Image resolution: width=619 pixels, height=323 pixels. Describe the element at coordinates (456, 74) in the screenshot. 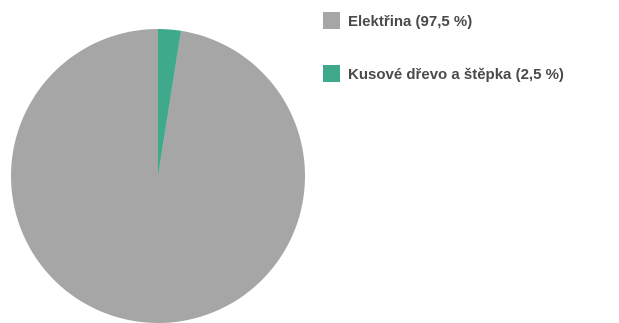

I see `legend-label-2: Kusové dřevo a štěpka (2,5 %)` at that location.